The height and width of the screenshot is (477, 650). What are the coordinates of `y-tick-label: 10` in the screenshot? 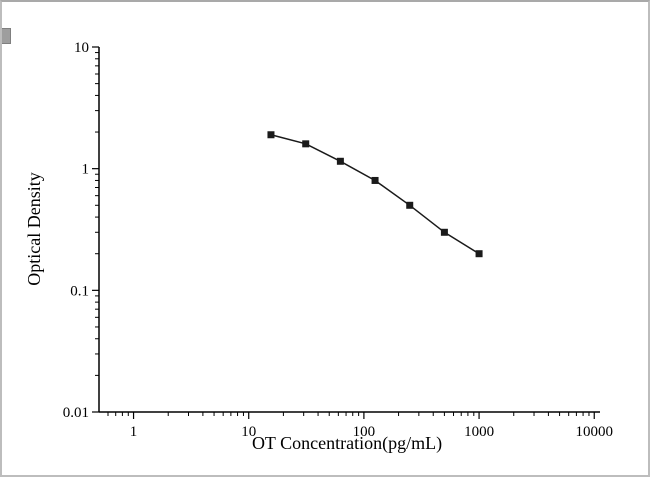 It's located at (81, 48).